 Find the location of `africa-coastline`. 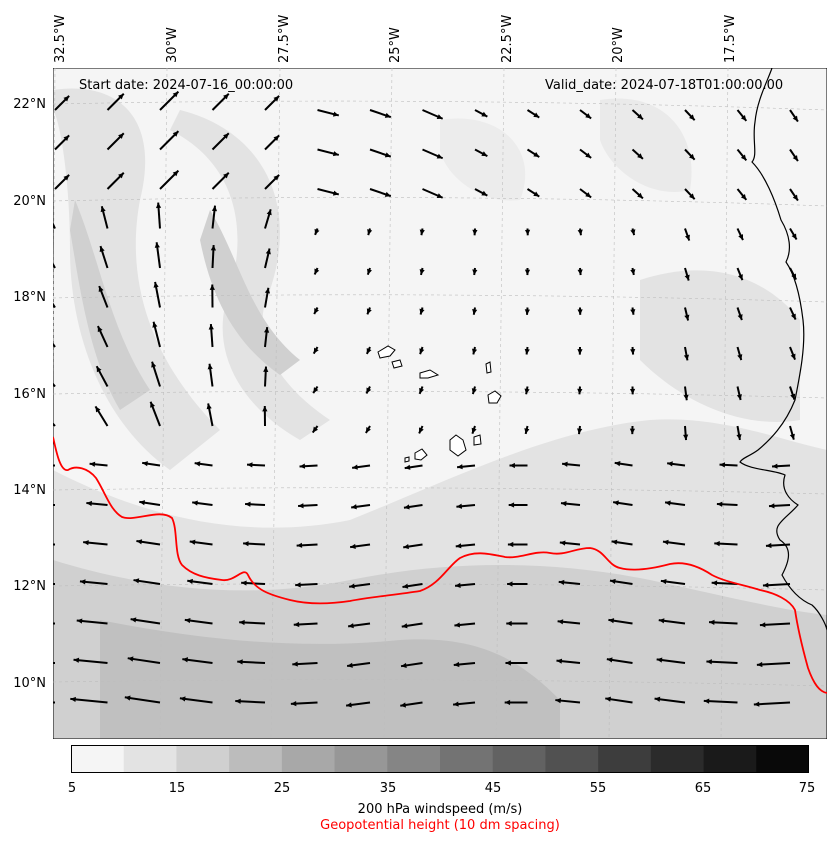

africa-coastline is located at coordinates (783, 349).